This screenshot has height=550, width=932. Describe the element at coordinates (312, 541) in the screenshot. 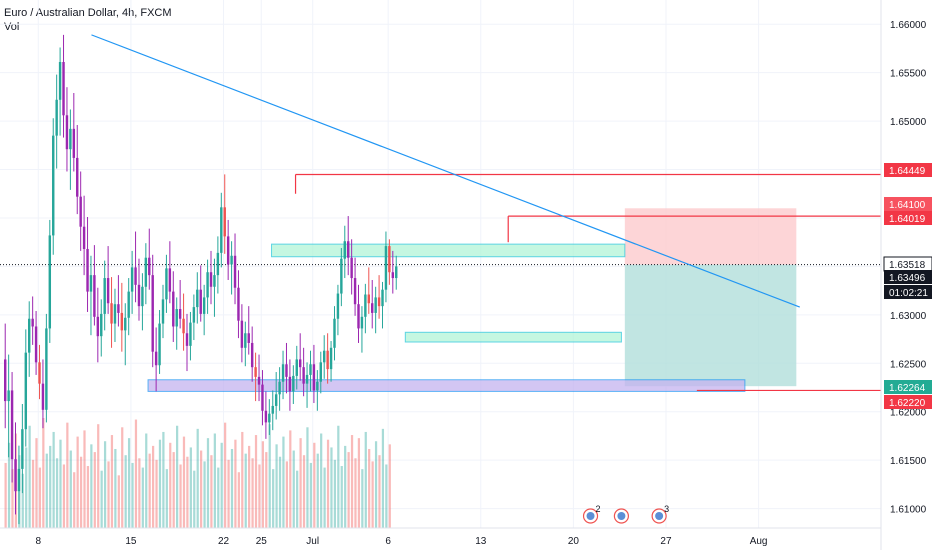

I see `x-tick-label: Jul` at that location.